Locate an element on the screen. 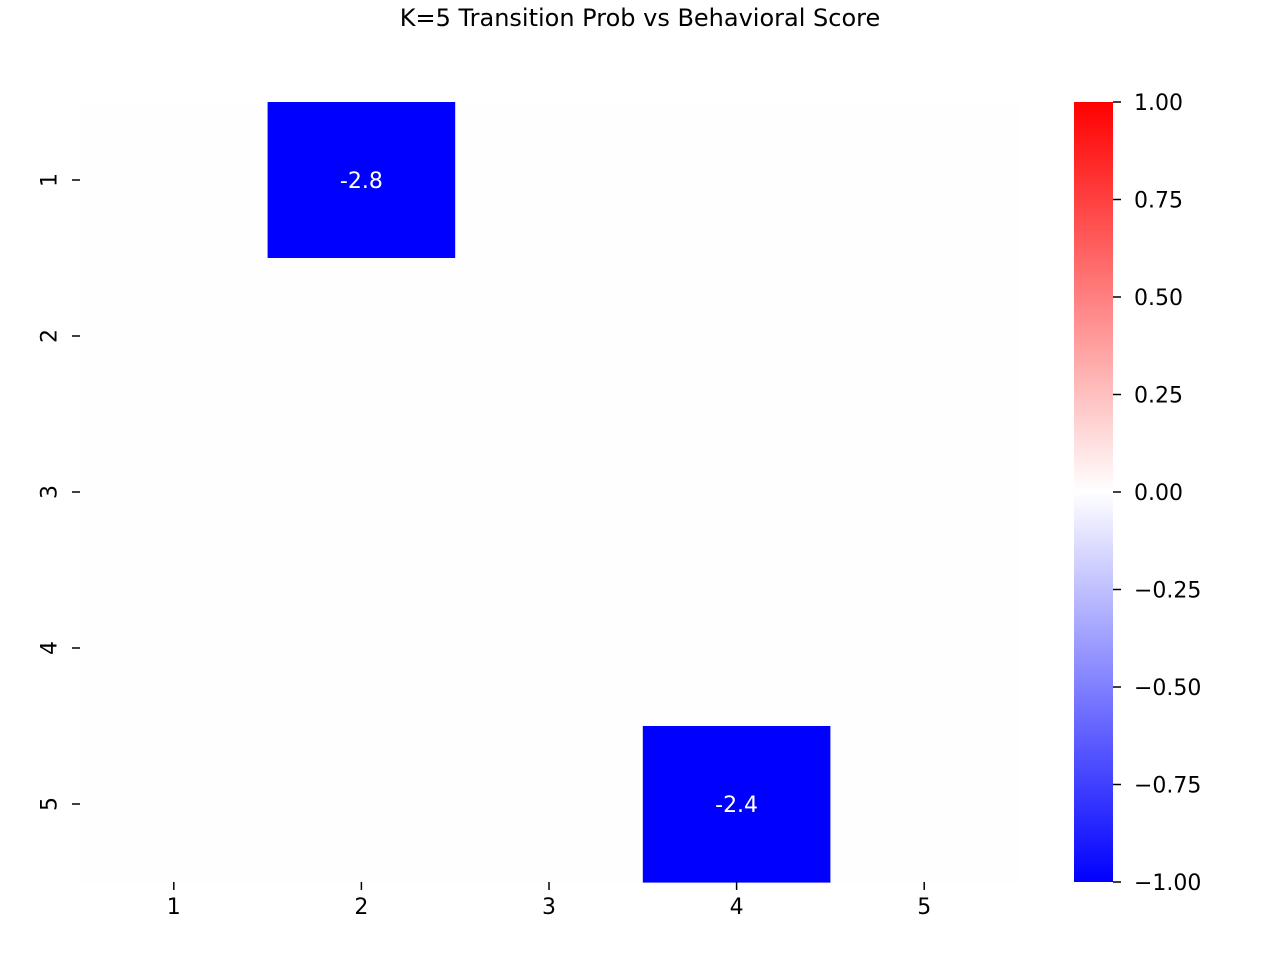 This screenshot has width=1280, height=960. heatmap-cell-r4-c5 is located at coordinates (924, 648).